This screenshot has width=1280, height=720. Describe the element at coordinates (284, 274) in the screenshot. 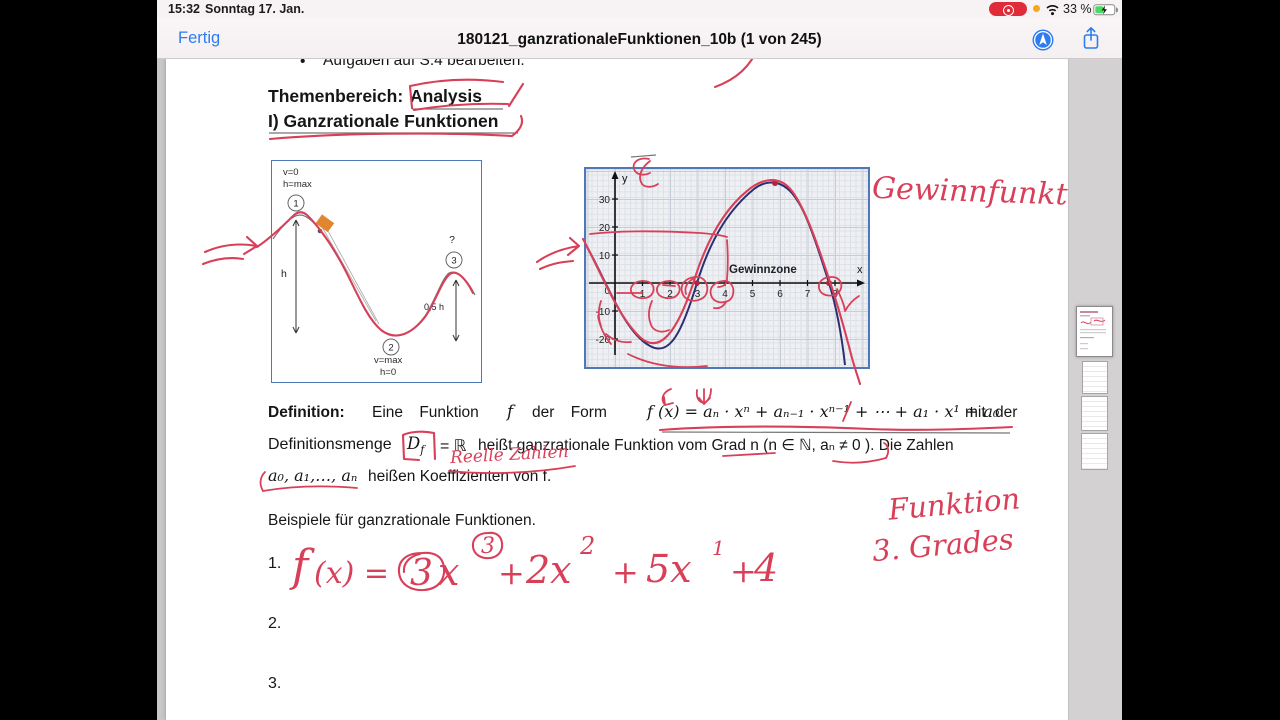

I see `h-label: h` at that location.